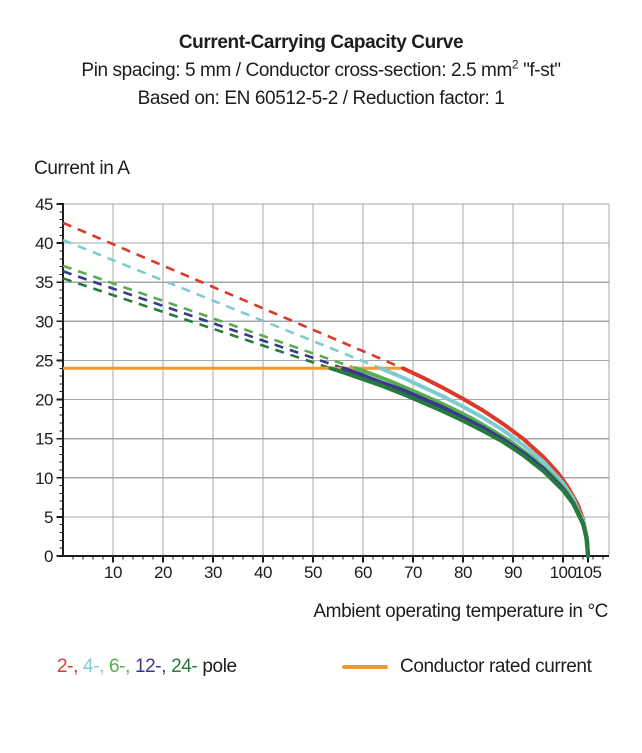 Image resolution: width=642 pixels, height=753 pixels. Describe the element at coordinates (539, 70) in the screenshot. I see `subtitle-1-suffix: "f-st"` at that location.